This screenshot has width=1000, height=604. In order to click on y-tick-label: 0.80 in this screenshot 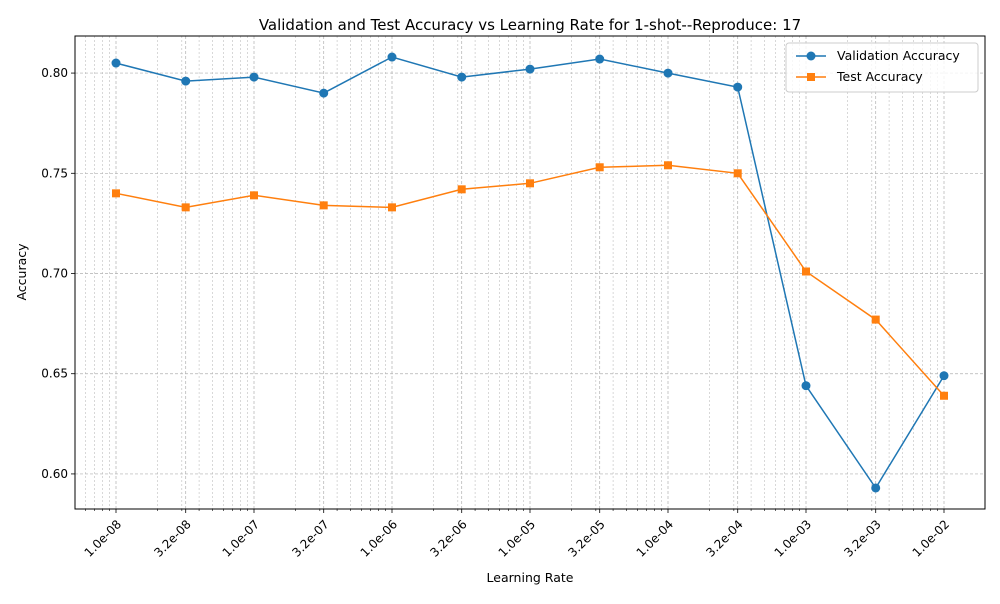, I will do `click(54, 73)`.